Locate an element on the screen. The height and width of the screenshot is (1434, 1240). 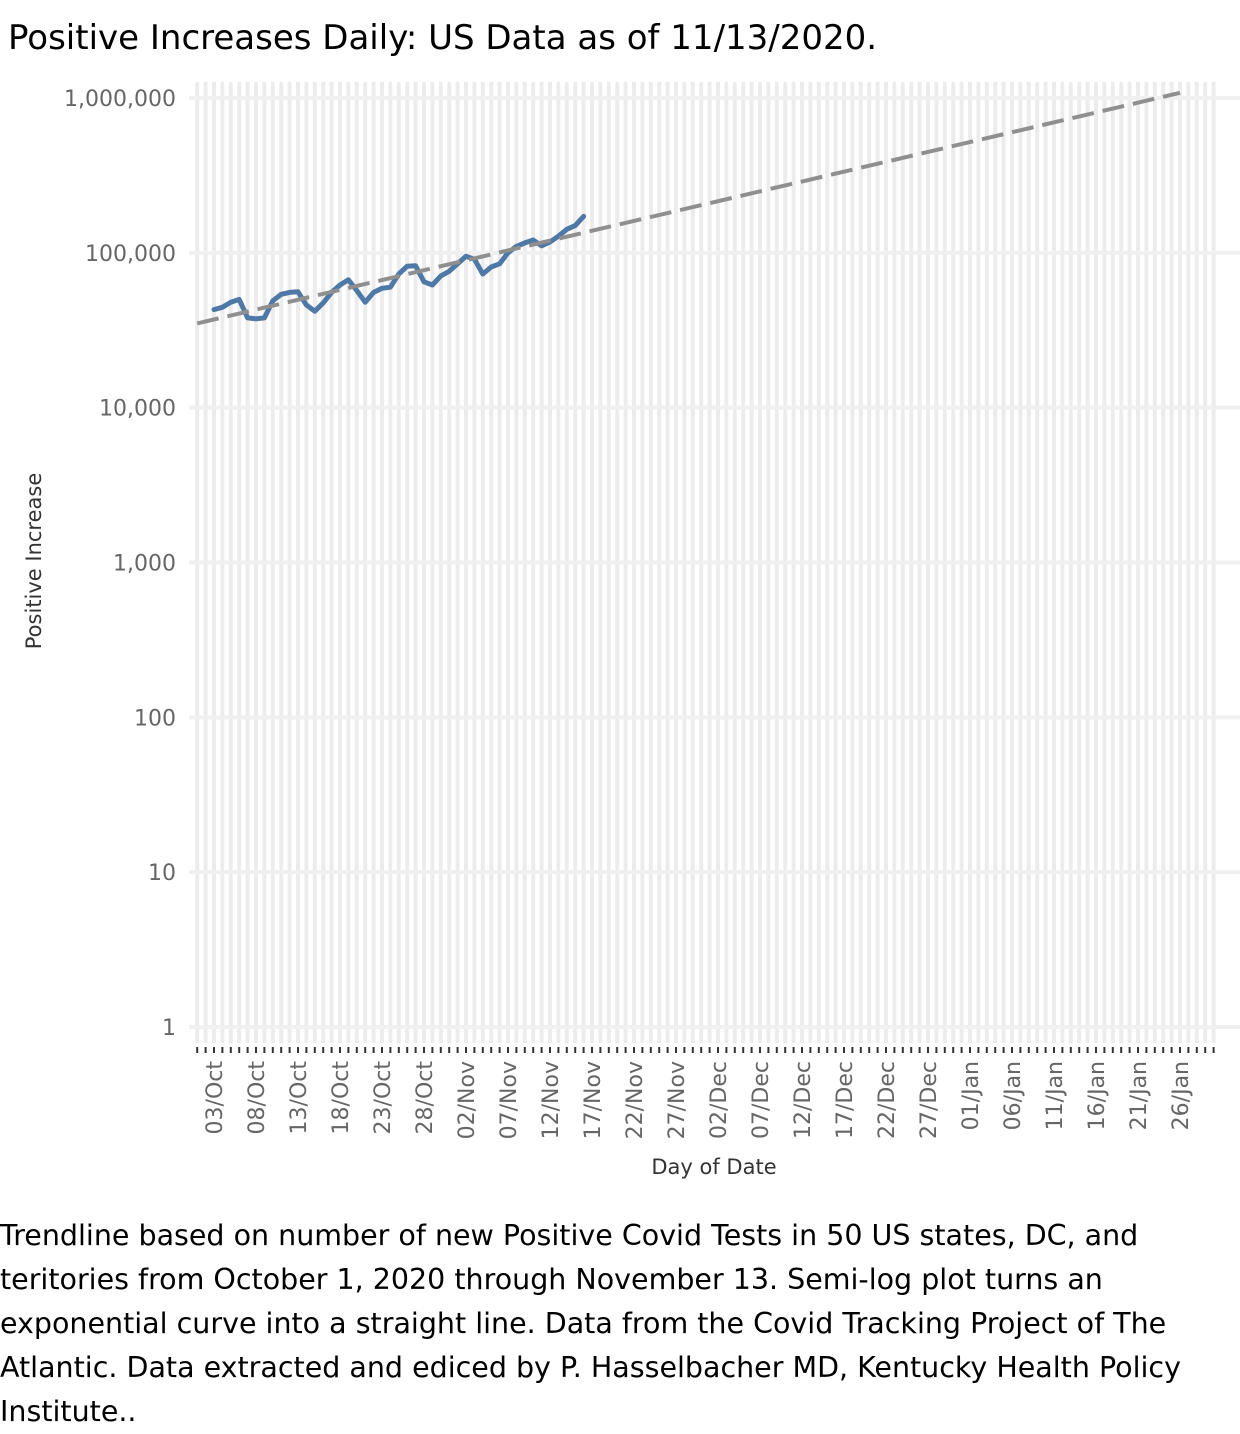
x-tick-label: 21/Jan is located at coordinates (1139, 1095).